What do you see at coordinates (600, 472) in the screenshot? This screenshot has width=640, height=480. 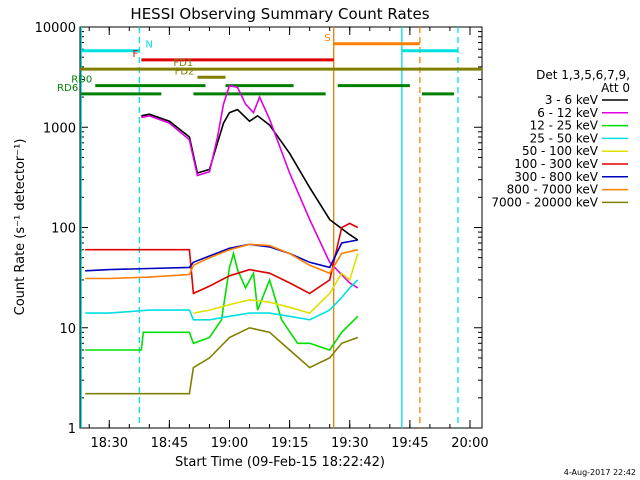 I see `date-stamp: 4-Aug-2017 22:42` at bounding box center [600, 472].